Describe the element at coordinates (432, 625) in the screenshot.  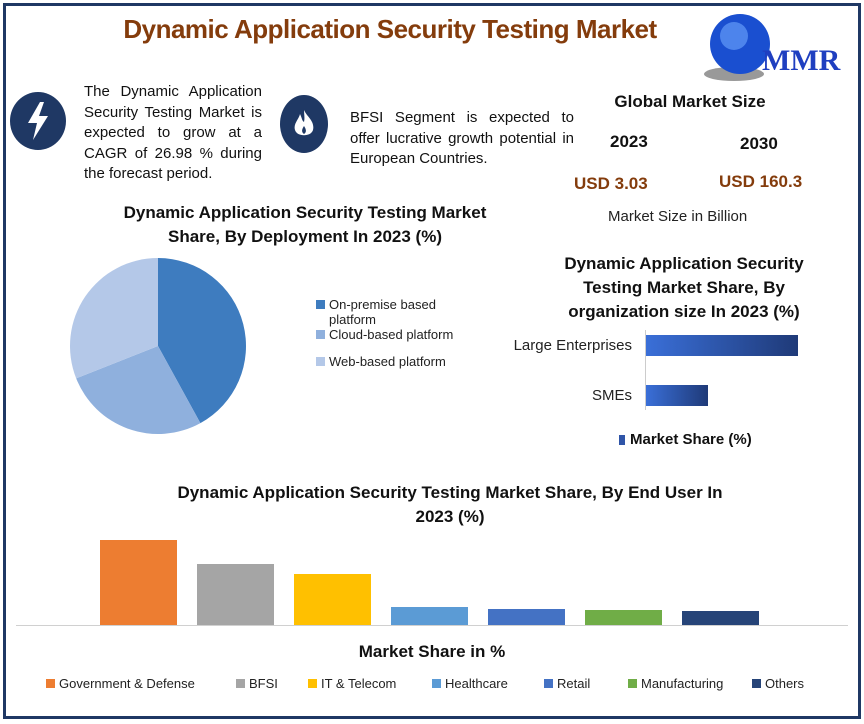
I see `enduser-axis` at that location.